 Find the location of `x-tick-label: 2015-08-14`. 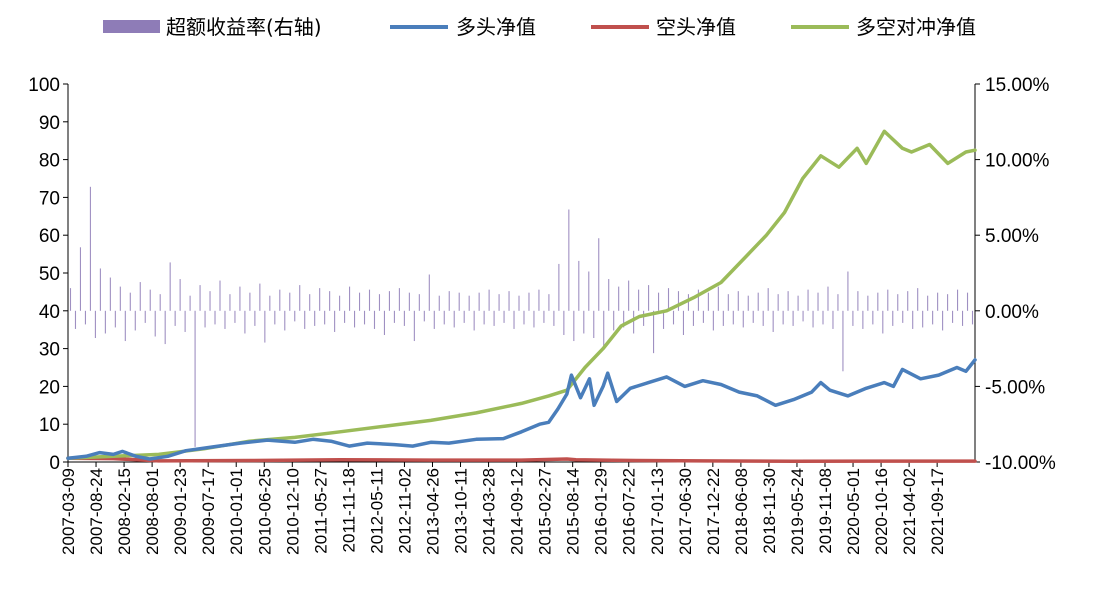

x-tick-label: 2015-08-14 is located at coordinates (573, 511).